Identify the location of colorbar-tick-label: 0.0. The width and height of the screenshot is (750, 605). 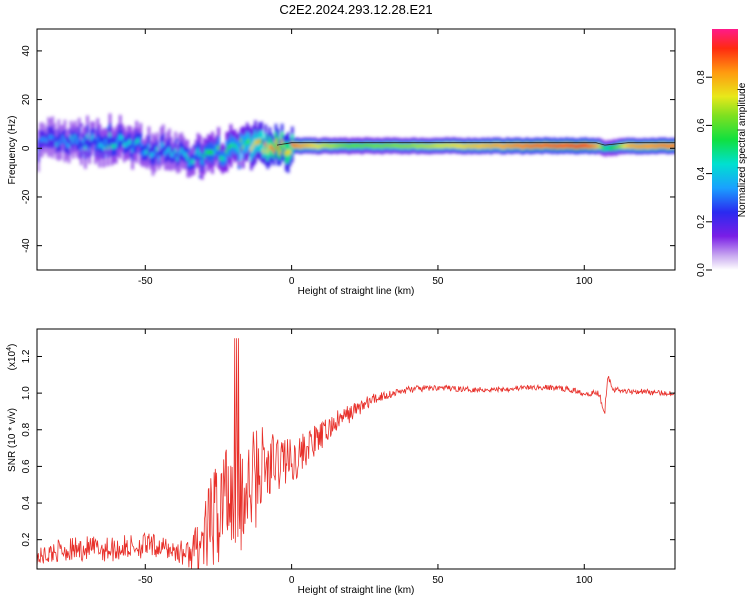
(701, 270).